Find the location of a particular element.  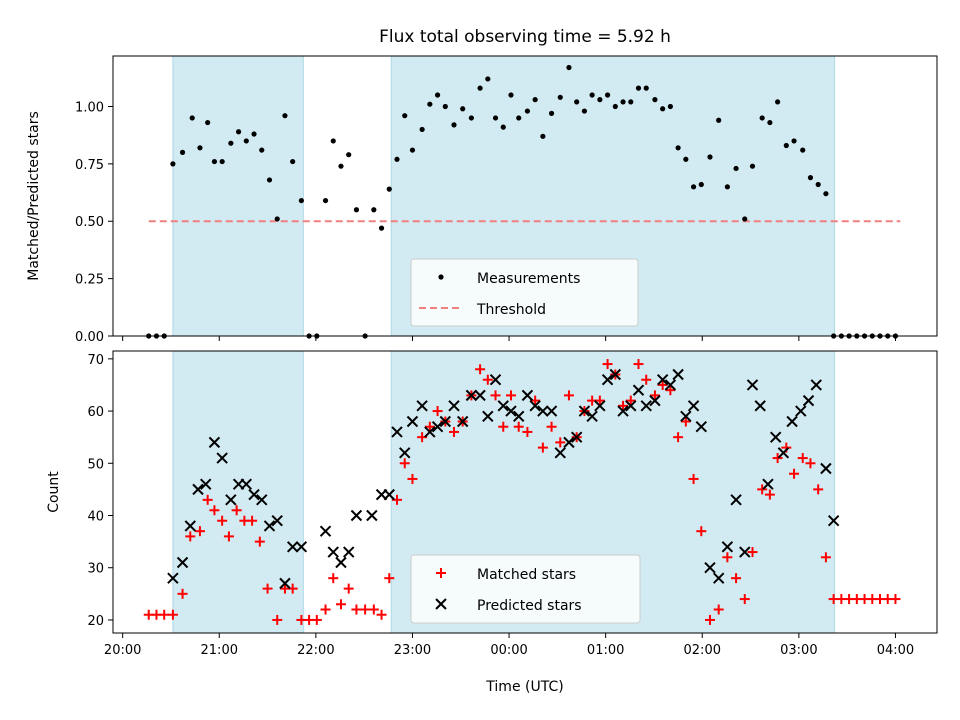

legend-measurements-label: Measurements is located at coordinates (528, 279).